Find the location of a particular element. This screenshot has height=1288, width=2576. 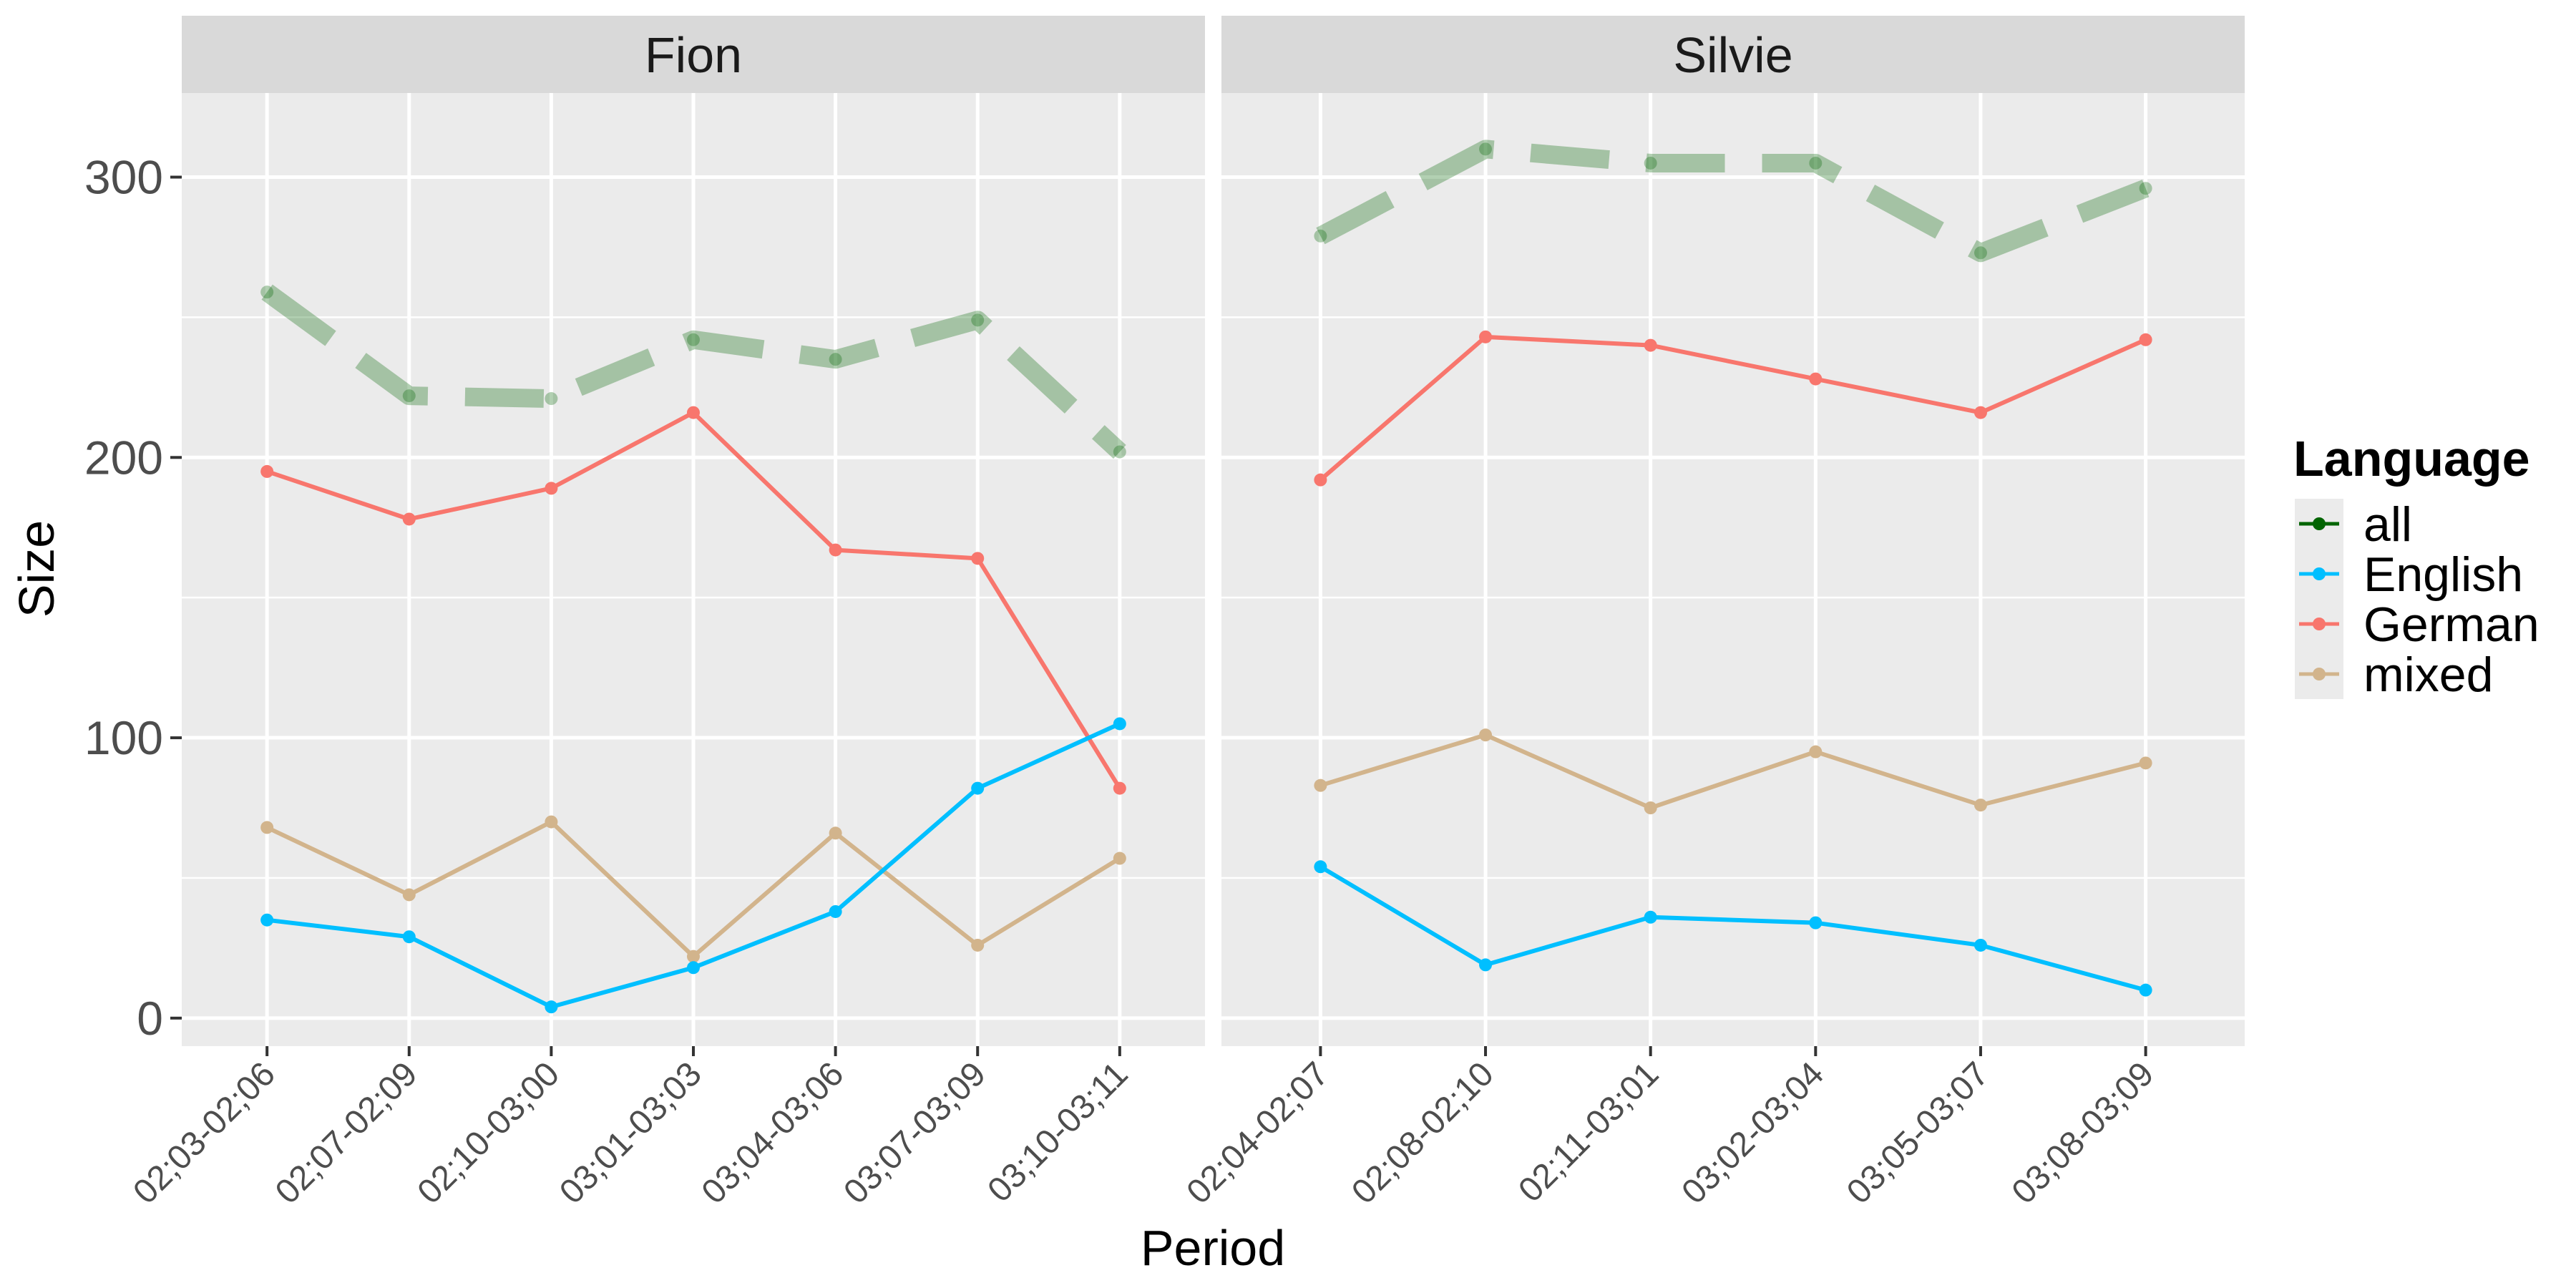

x-tick-label: 02;07-02;09 is located at coordinates (346, 1133).